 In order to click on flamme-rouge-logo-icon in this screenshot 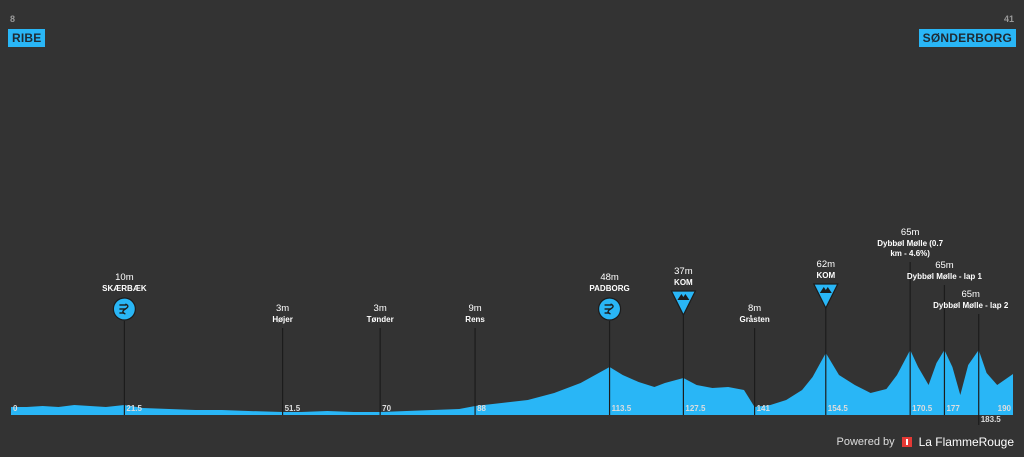, I will do `click(906, 442)`.